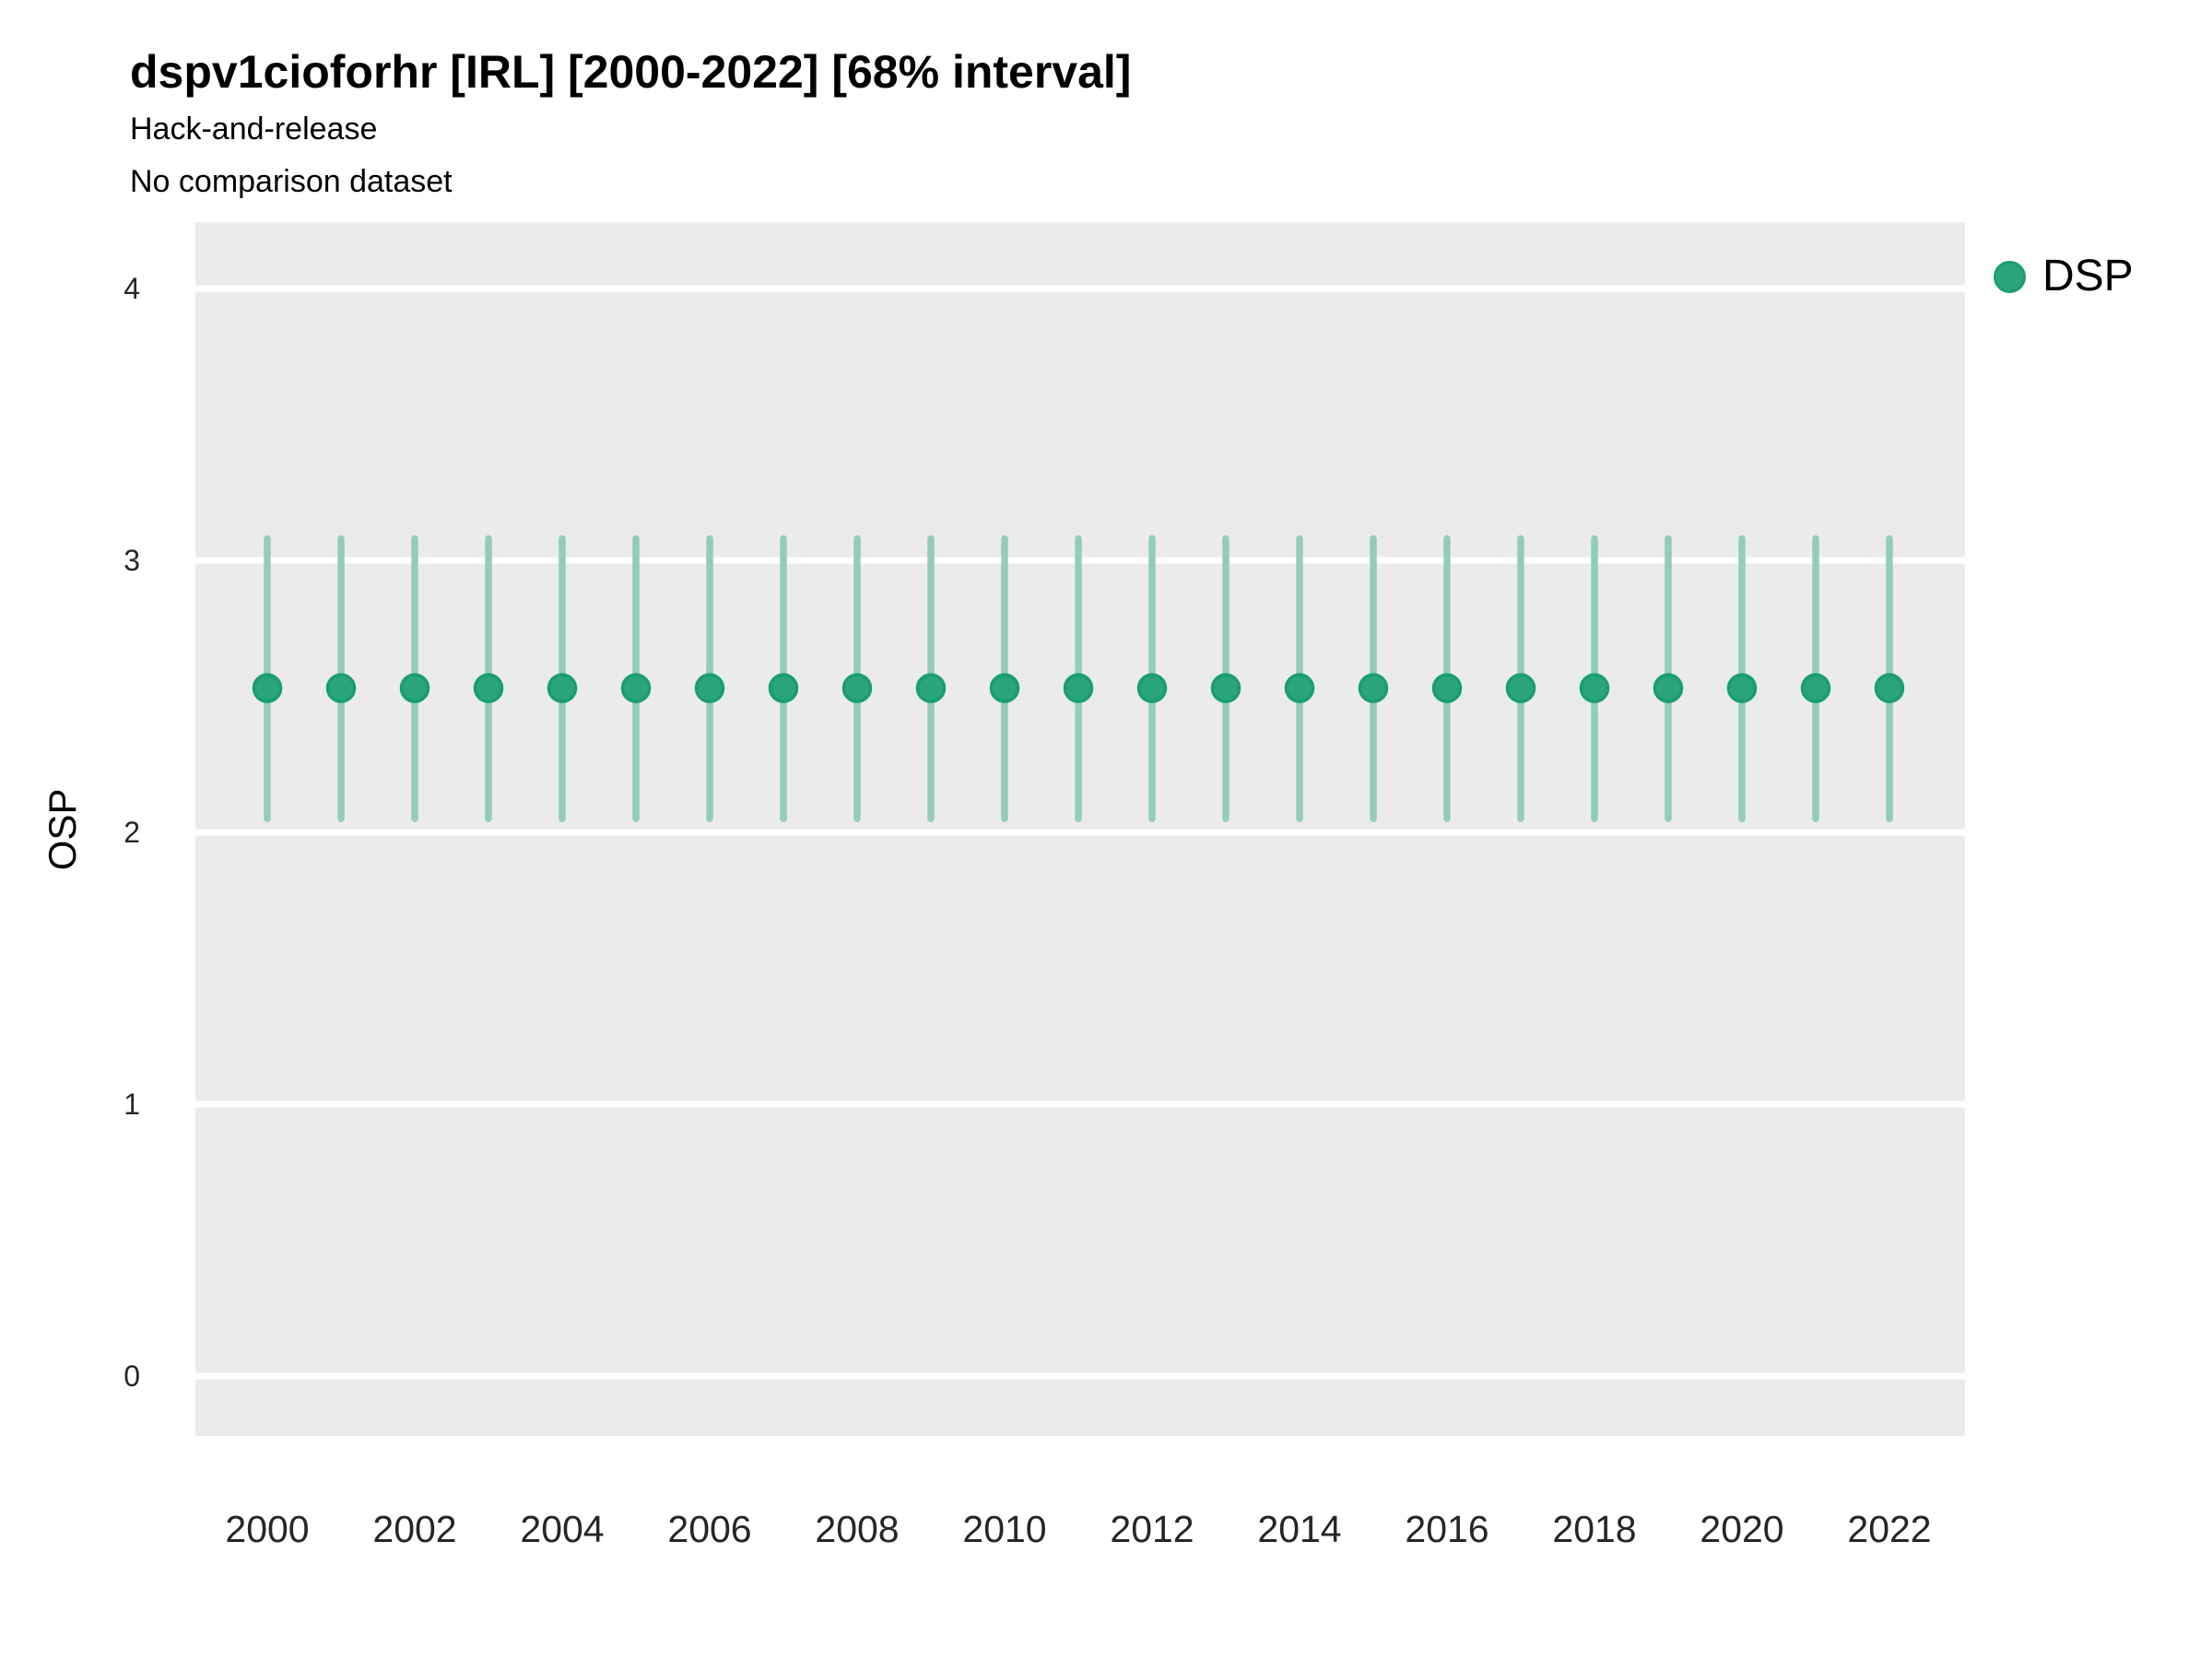  What do you see at coordinates (1446, 1529) in the screenshot?
I see `x-tick-label: 2016` at bounding box center [1446, 1529].